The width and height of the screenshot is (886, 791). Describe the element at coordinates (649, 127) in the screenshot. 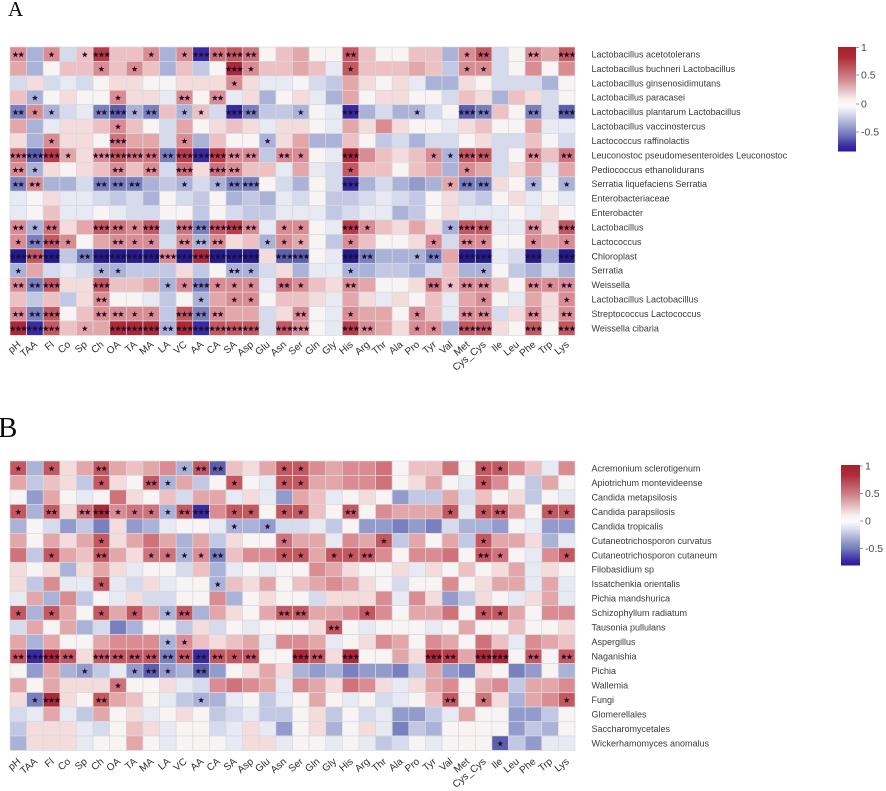

I see `svg-text: Lactobacillus vaccinostercus` at that location.